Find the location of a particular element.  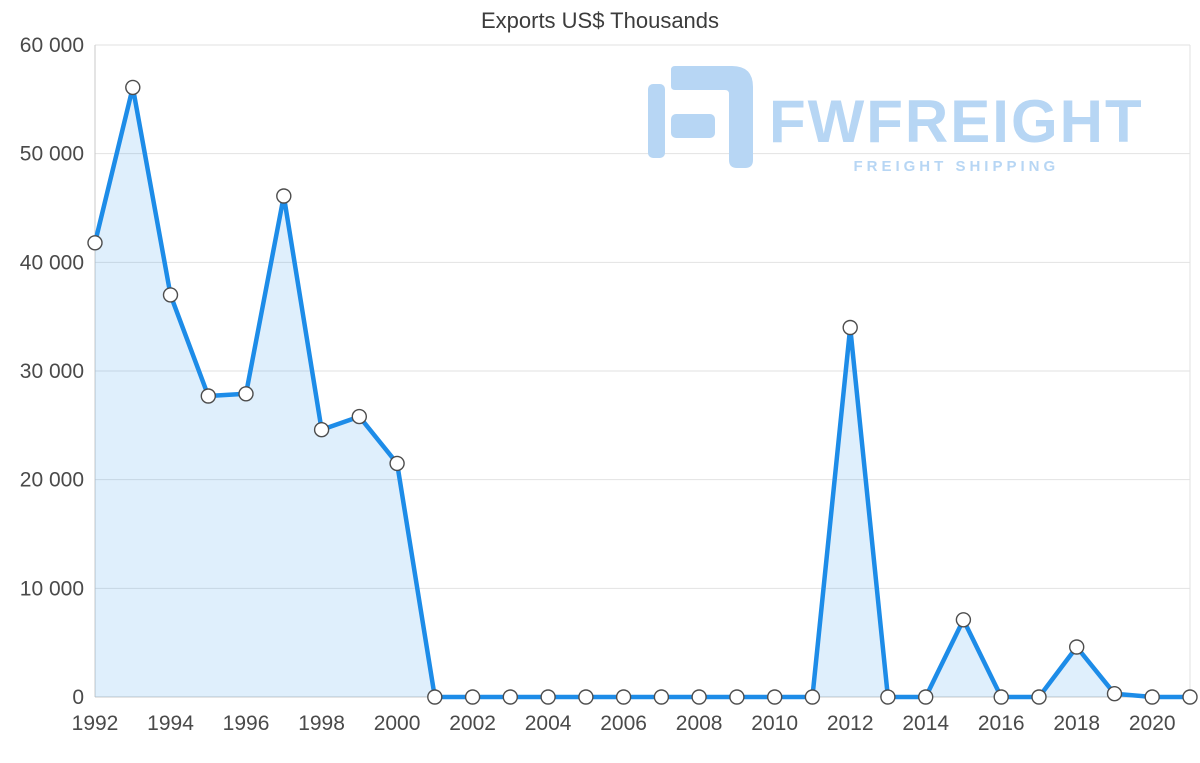

y-tick-label: 0 is located at coordinates (78, 697).